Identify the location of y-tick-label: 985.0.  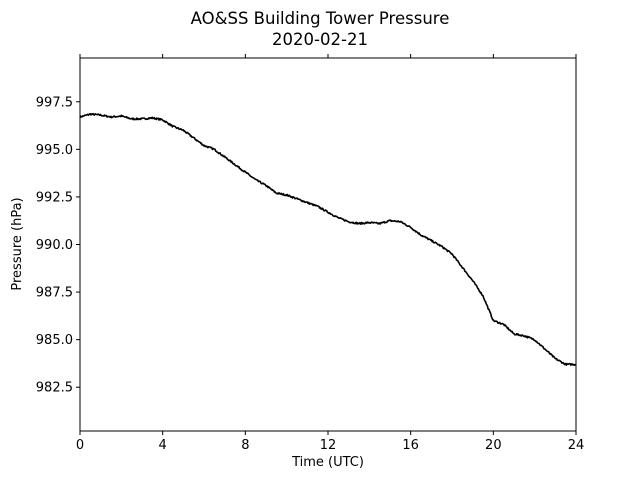
(54, 340).